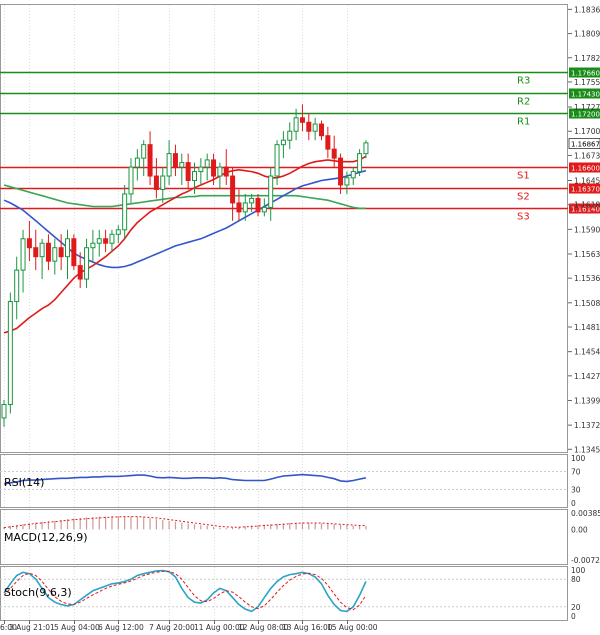 The height and width of the screenshot is (635, 600). I want to click on level-tag-r2: 1.17430, so click(585, 95).